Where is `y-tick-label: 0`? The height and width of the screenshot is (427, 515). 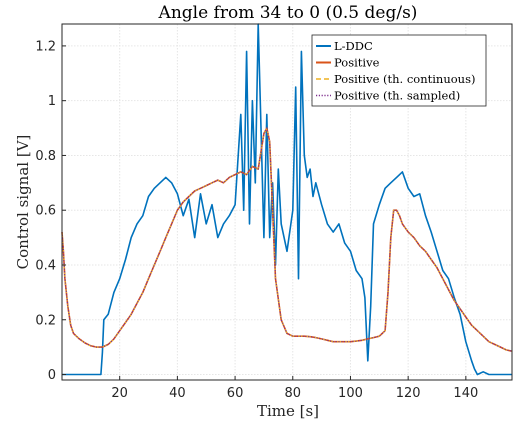
y-tick-label: 0 is located at coordinates (52, 375).